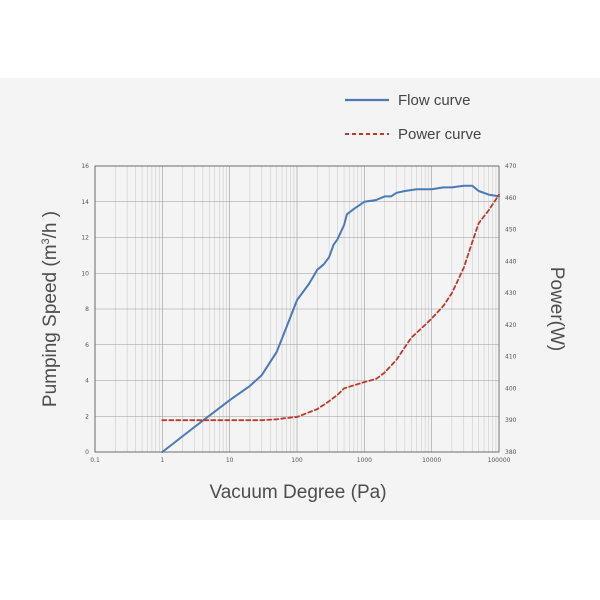 Image resolution: width=600 pixels, height=600 pixels. I want to click on x-tick-label: 100, so click(297, 460).